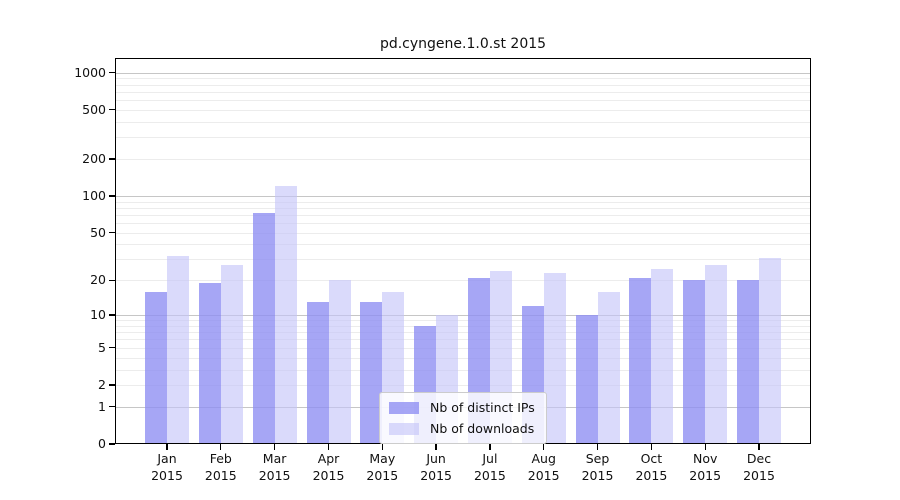 This screenshot has height=500, width=900. What do you see at coordinates (371, 373) in the screenshot?
I see `bar-distinct-ips-may` at bounding box center [371, 373].